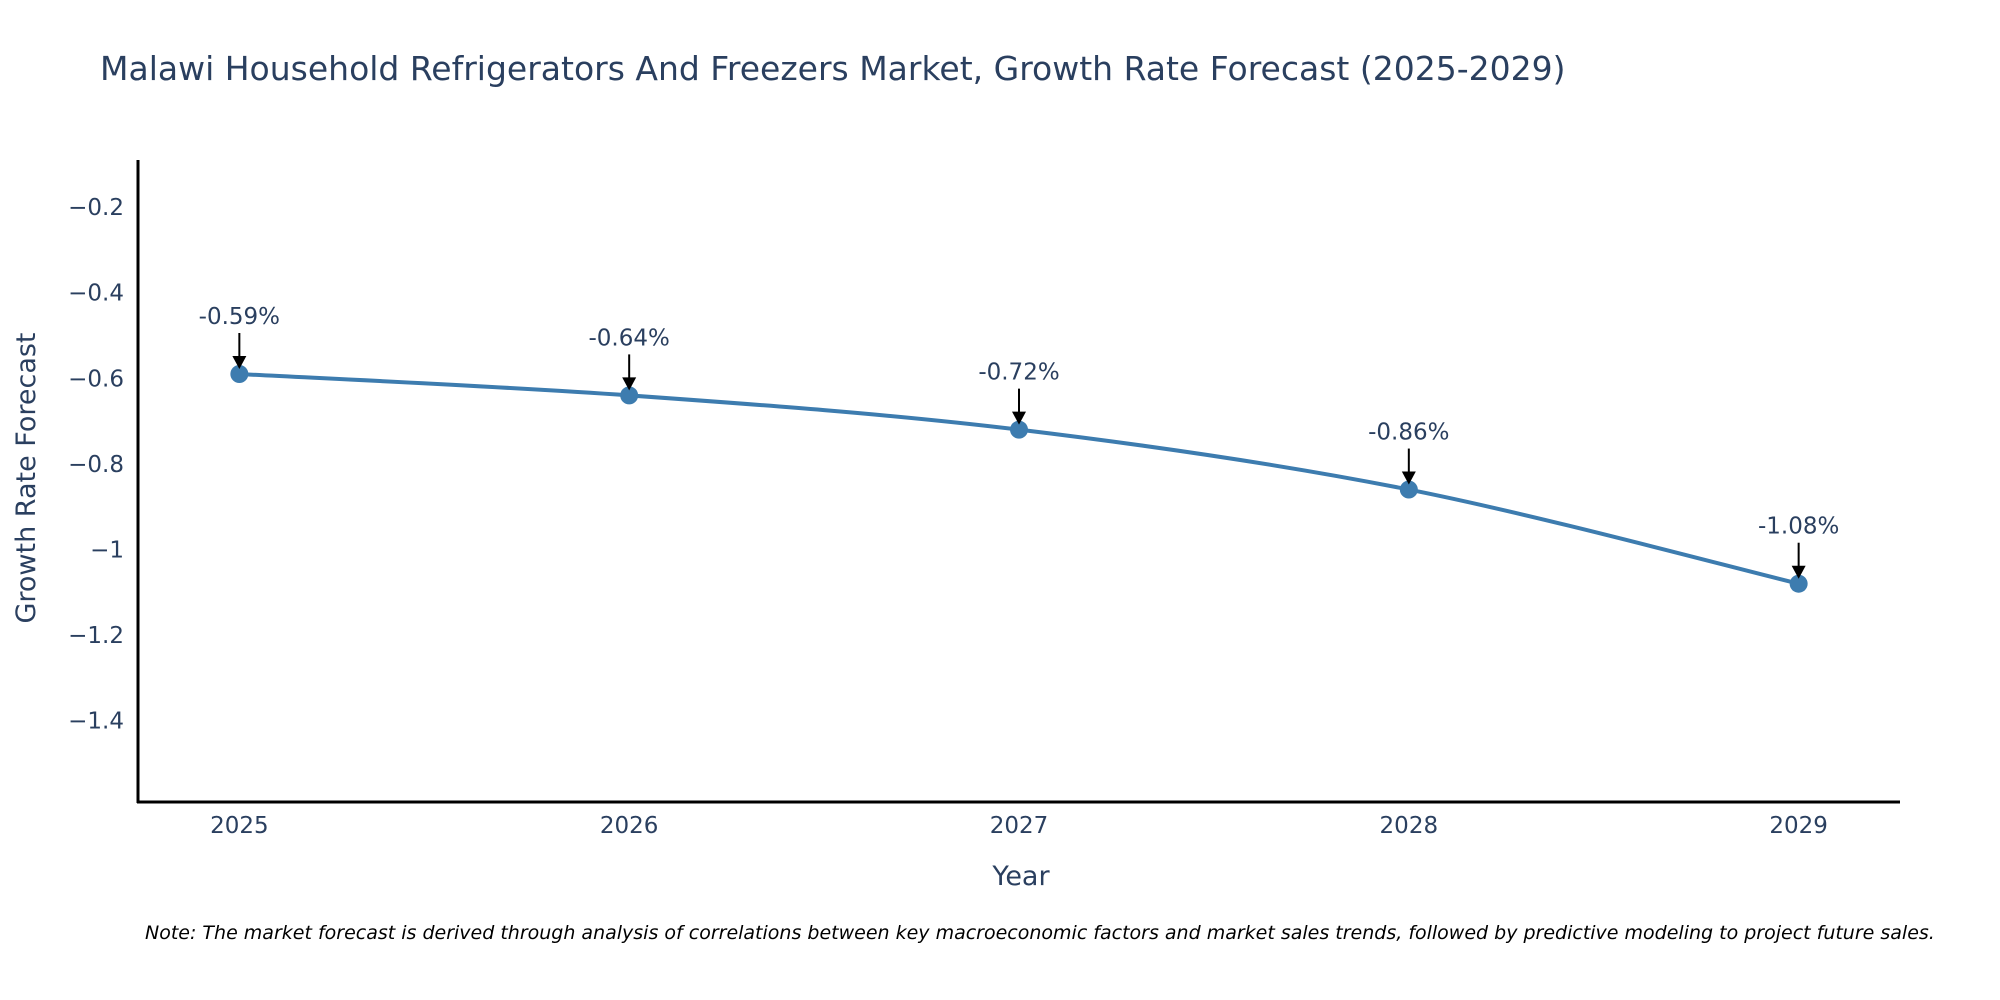 Image resolution: width=2000 pixels, height=1000 pixels. I want to click on y-tick-label: −1.2, so click(96, 636).